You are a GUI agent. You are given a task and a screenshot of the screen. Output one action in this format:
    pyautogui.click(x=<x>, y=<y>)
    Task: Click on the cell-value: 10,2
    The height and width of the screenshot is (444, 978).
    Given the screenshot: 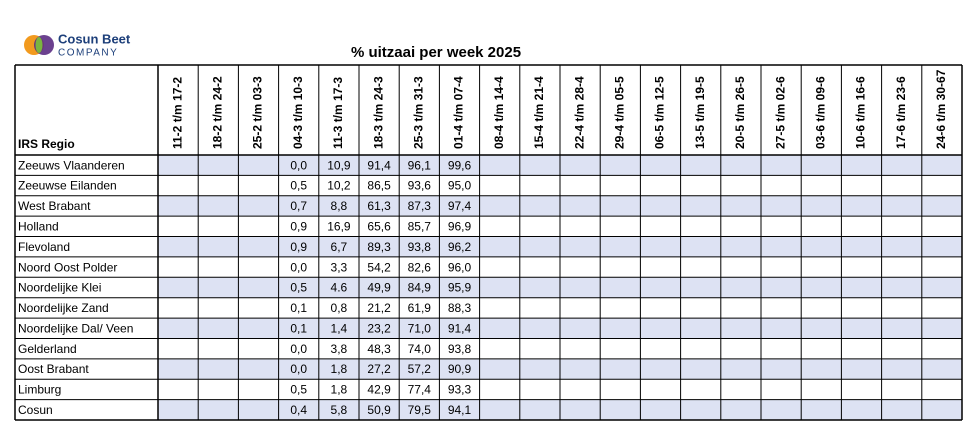 What is the action you would take?
    pyautogui.click(x=339, y=186)
    